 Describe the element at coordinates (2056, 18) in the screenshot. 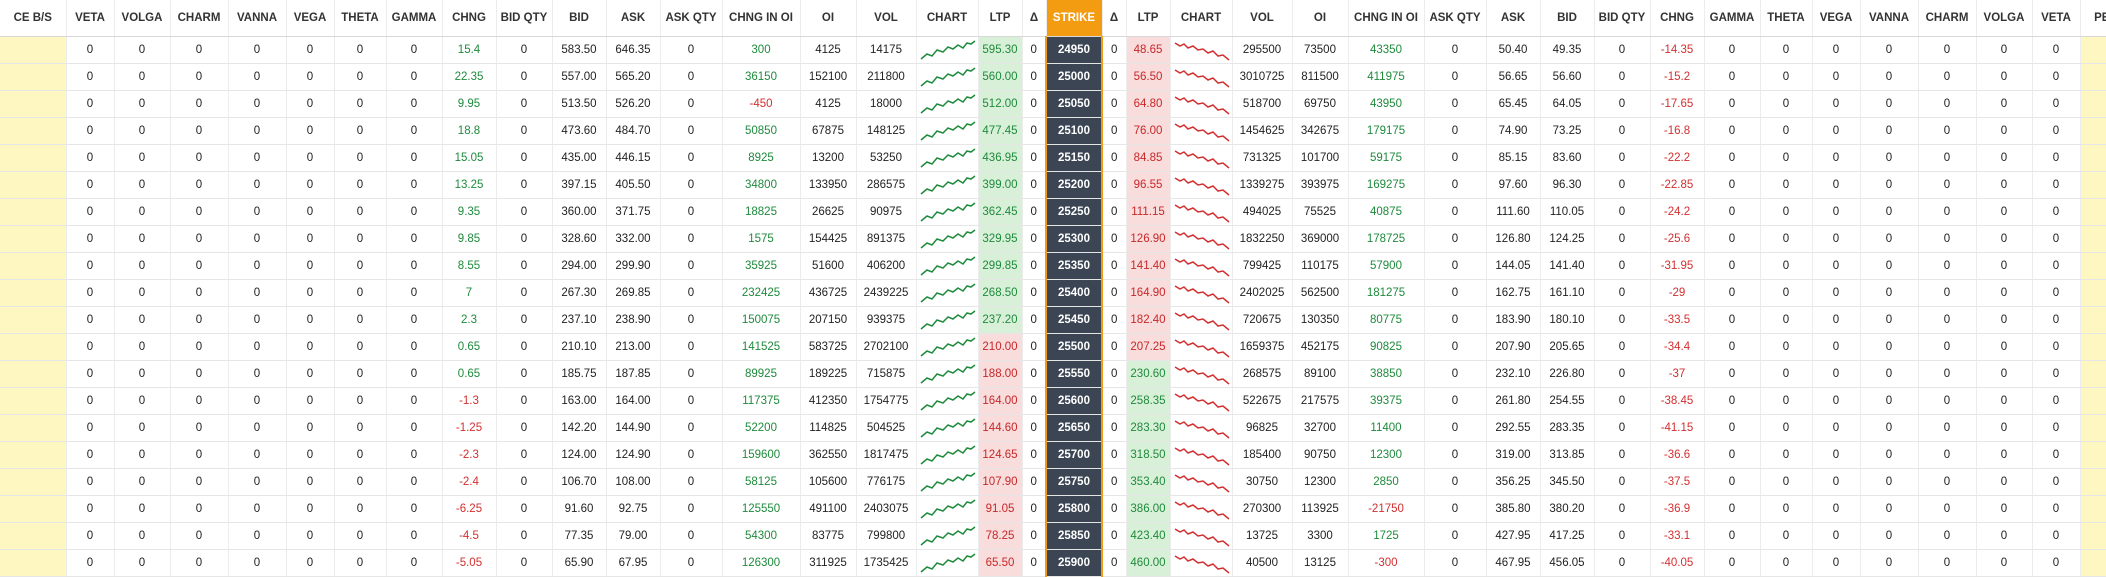

I see `pe-veta-header: VETA` at that location.